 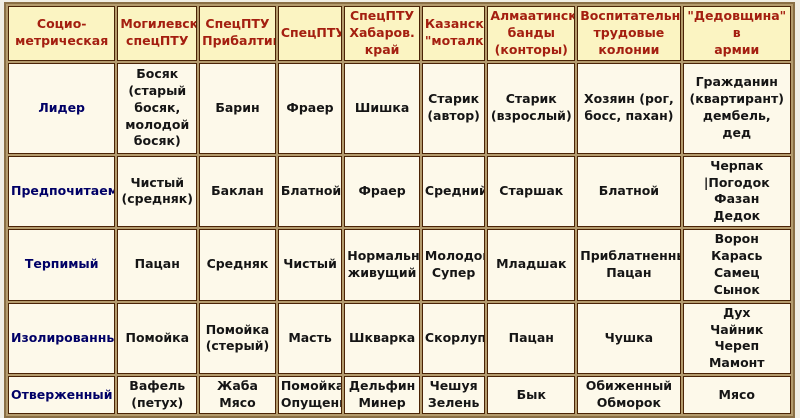 What do you see at coordinates (531, 265) in the screenshot?
I see `table-cell: Младшак` at bounding box center [531, 265].